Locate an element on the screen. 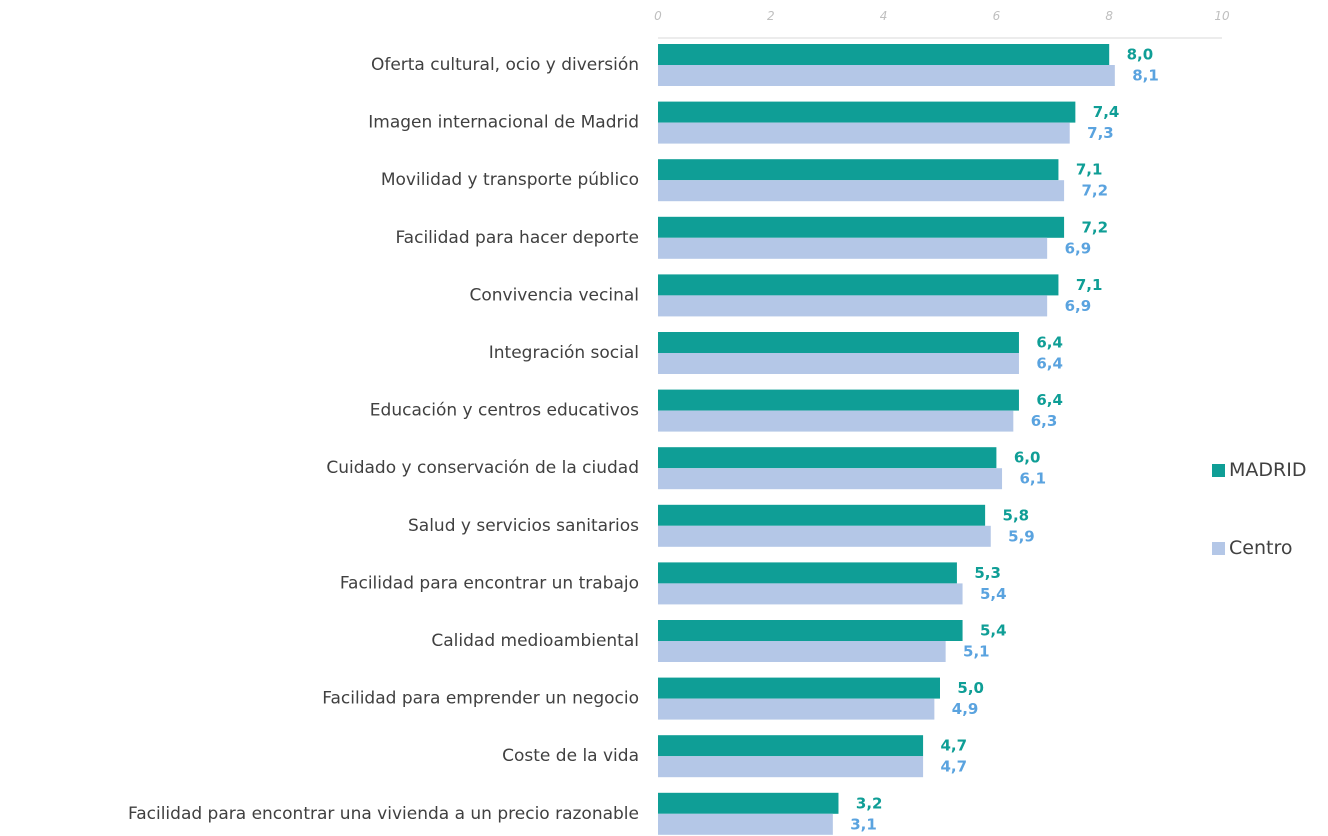  category-label: Facilidad para encontrar un trabajo is located at coordinates (489, 583).